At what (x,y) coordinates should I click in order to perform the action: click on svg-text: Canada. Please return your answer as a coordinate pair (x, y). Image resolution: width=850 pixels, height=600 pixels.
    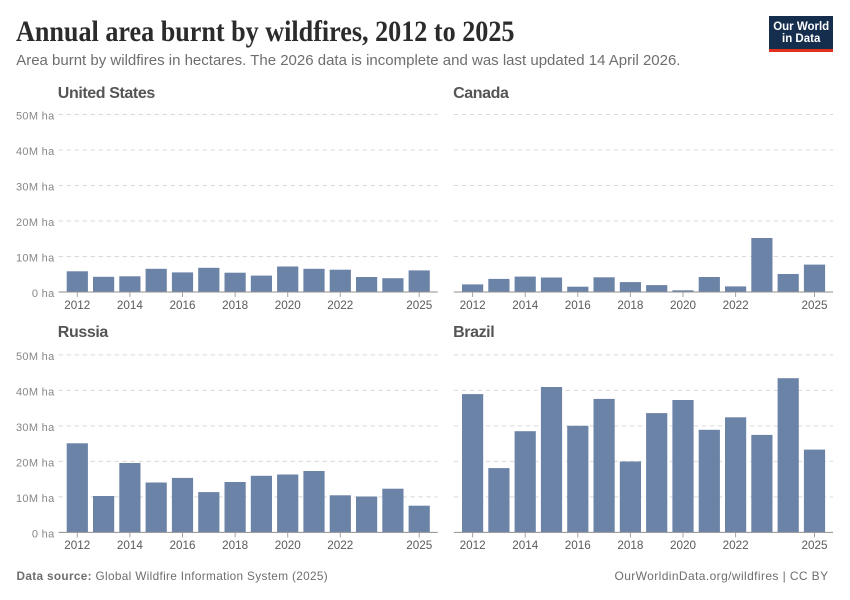
    Looking at the image, I should click on (481, 93).